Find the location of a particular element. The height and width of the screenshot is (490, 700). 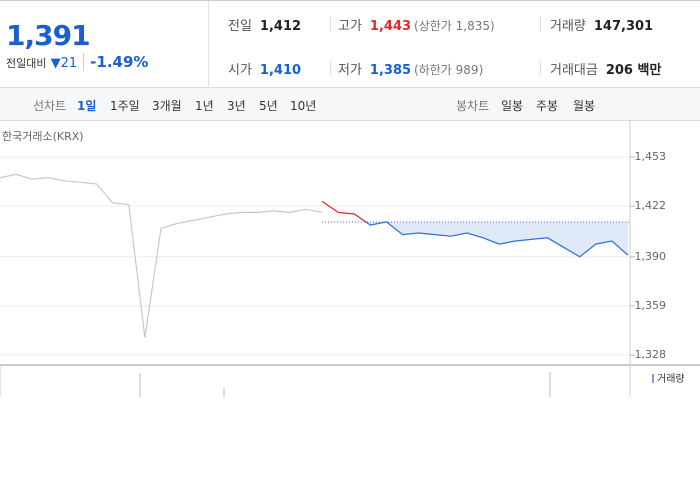

stat: 거래대금 206 백만 is located at coordinates (605, 68).